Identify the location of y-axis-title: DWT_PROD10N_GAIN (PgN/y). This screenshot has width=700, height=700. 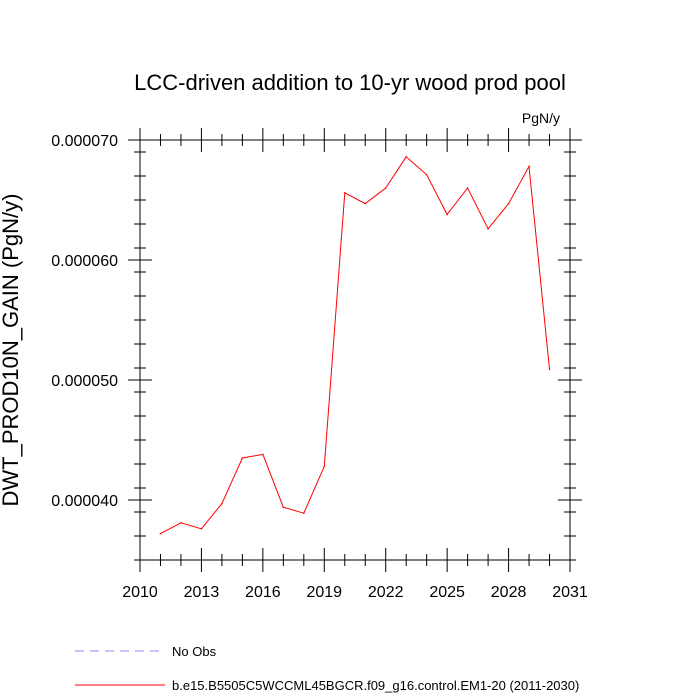
(11, 350).